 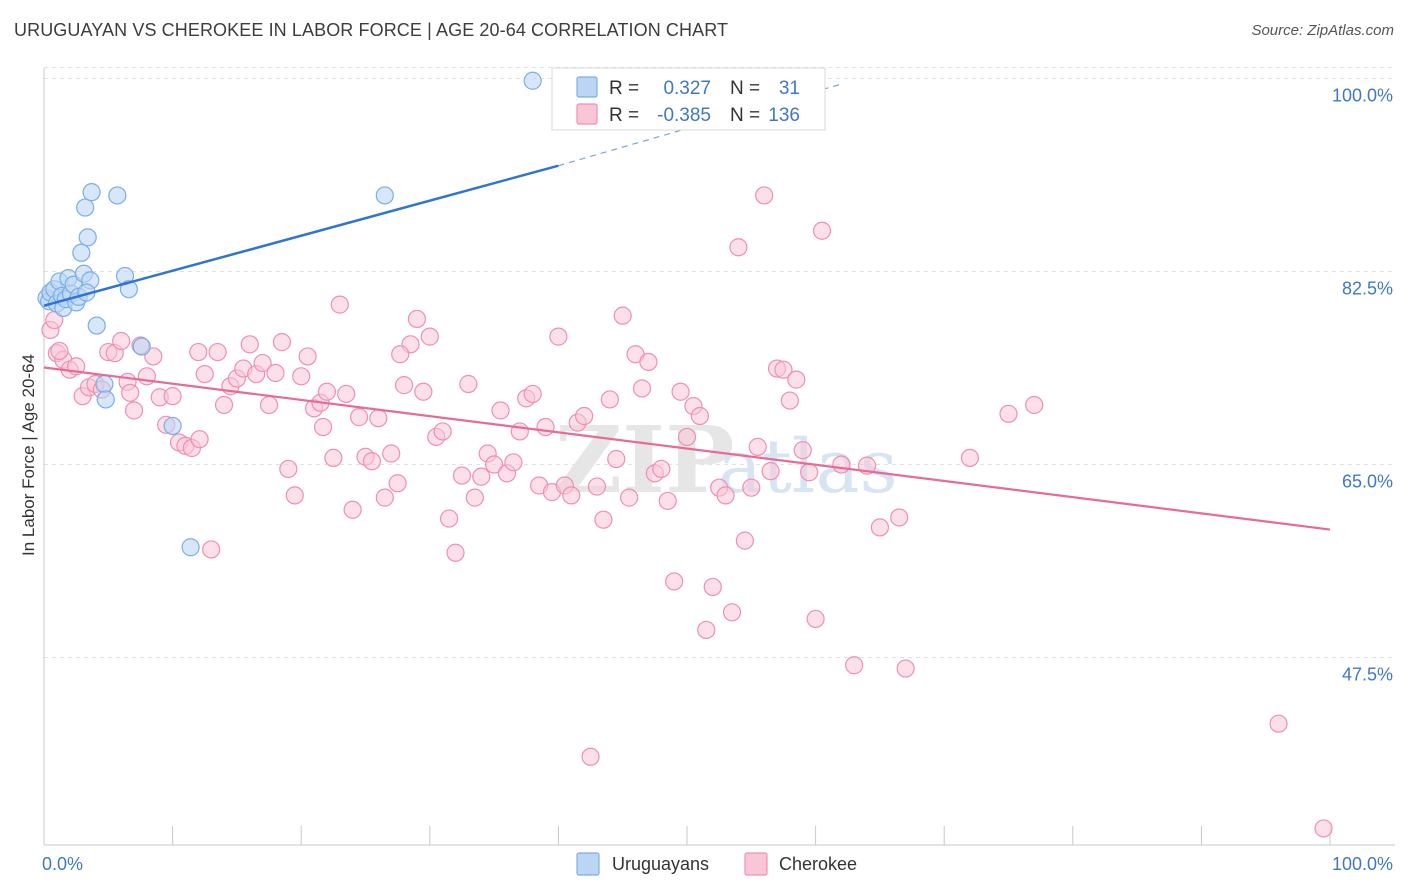 I want to click on bottom-legend-swatch-uruguayans, so click(x=588, y=864).